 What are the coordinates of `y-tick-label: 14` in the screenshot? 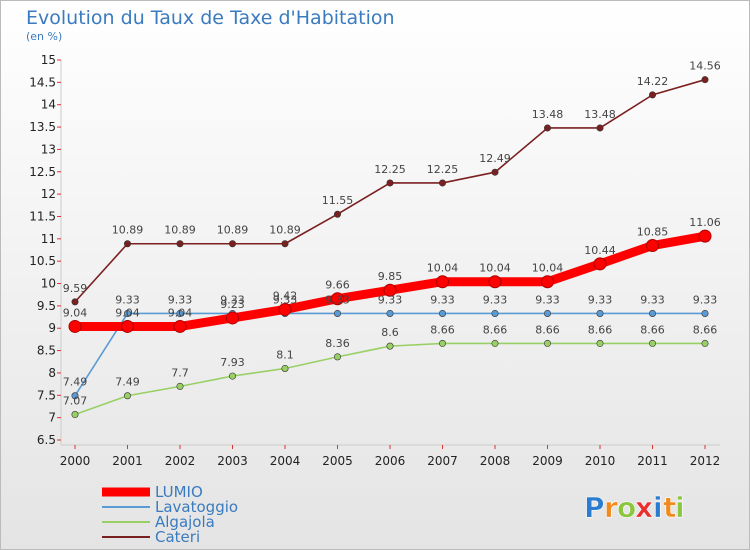 It's located at (48, 105).